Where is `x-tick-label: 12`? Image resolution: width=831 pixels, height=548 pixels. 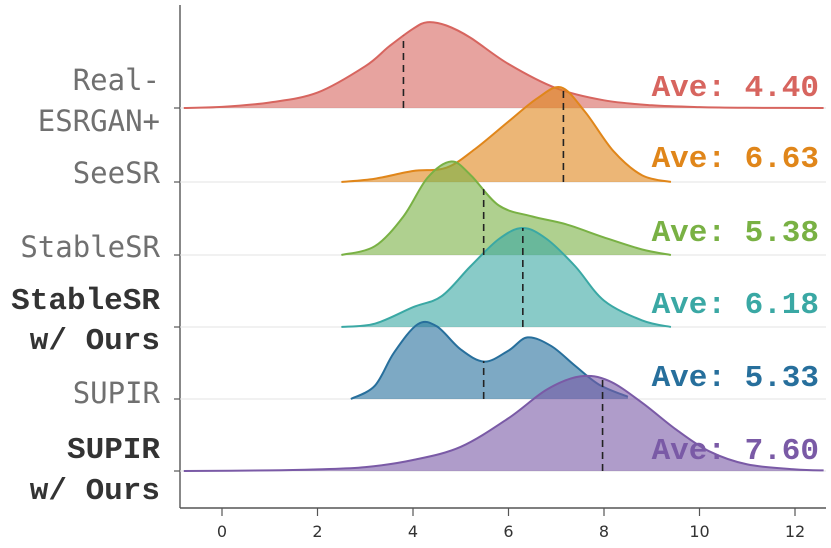
x-tick-label: 12 is located at coordinates (795, 531).